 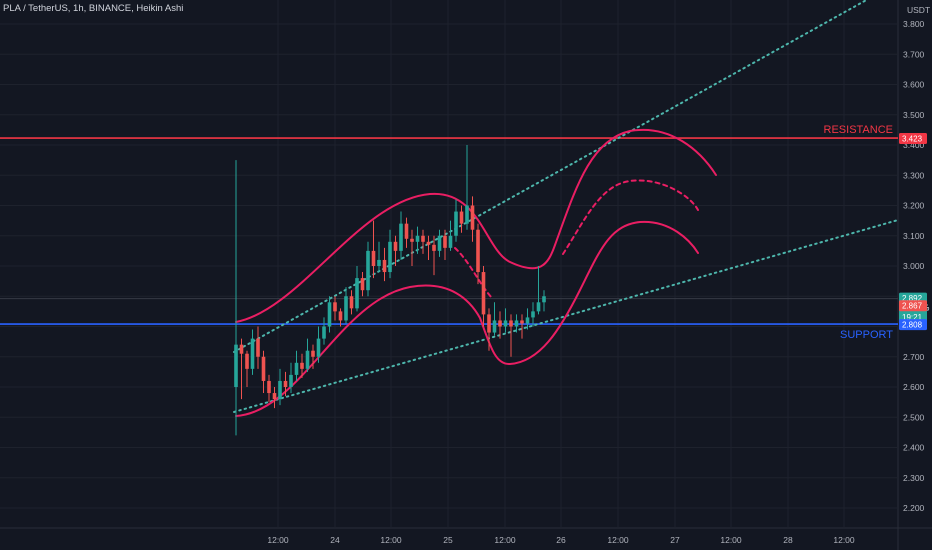 What do you see at coordinates (914, 175) in the screenshot?
I see `y-tick-label: 3.300` at bounding box center [914, 175].